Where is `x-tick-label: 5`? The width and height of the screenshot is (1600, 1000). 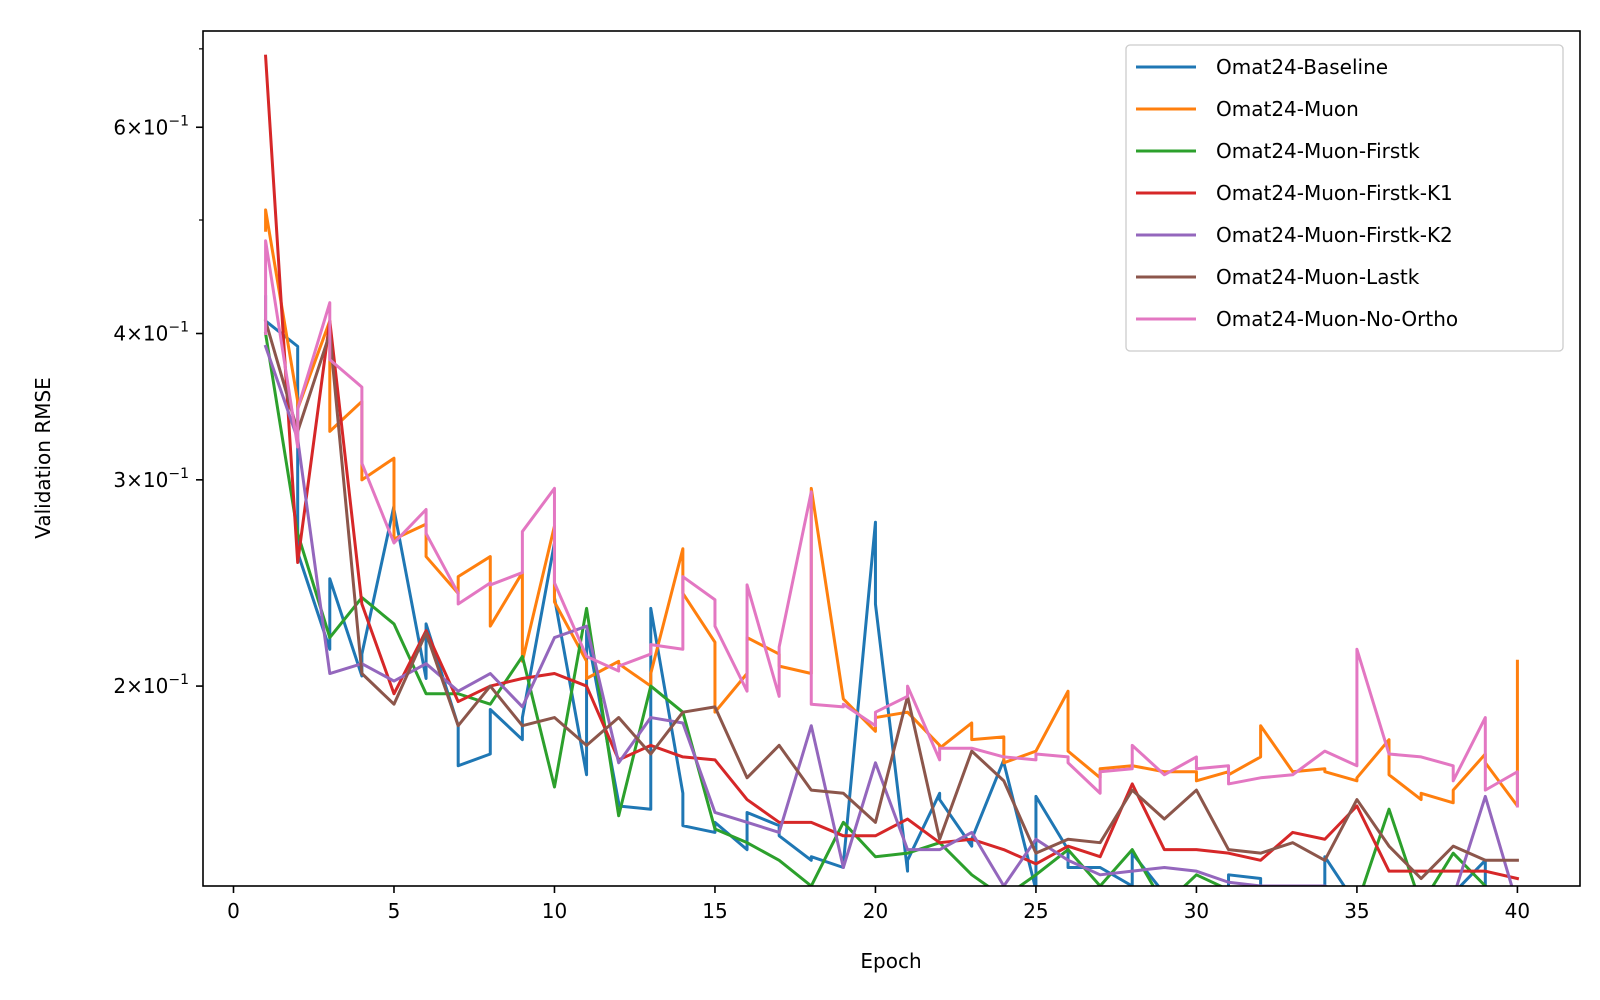 x-tick-label: 5 is located at coordinates (394, 911).